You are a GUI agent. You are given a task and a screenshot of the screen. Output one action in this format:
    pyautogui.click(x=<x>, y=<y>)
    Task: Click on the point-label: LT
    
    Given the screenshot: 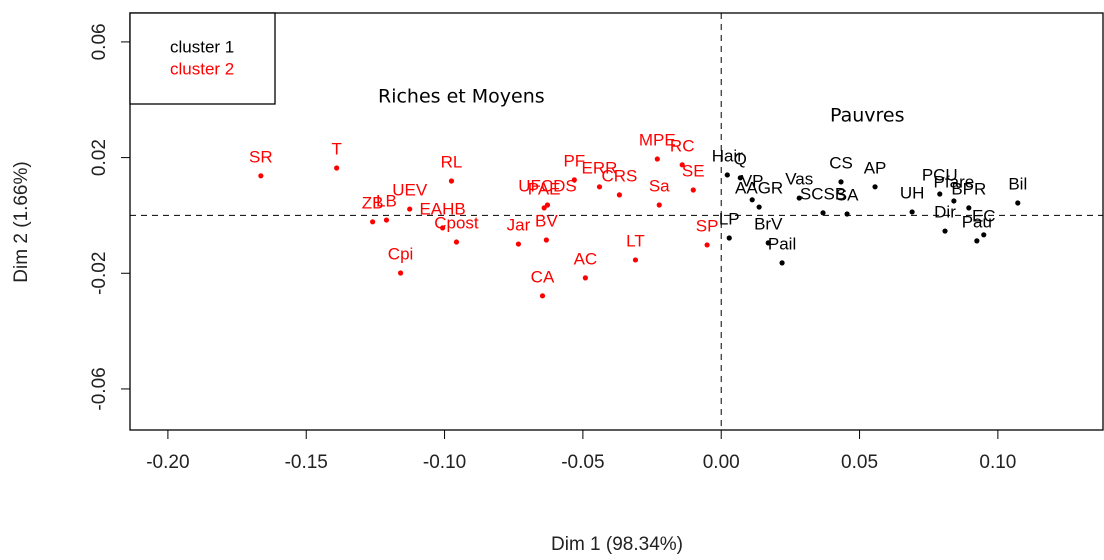 What is the action you would take?
    pyautogui.click(x=635, y=240)
    